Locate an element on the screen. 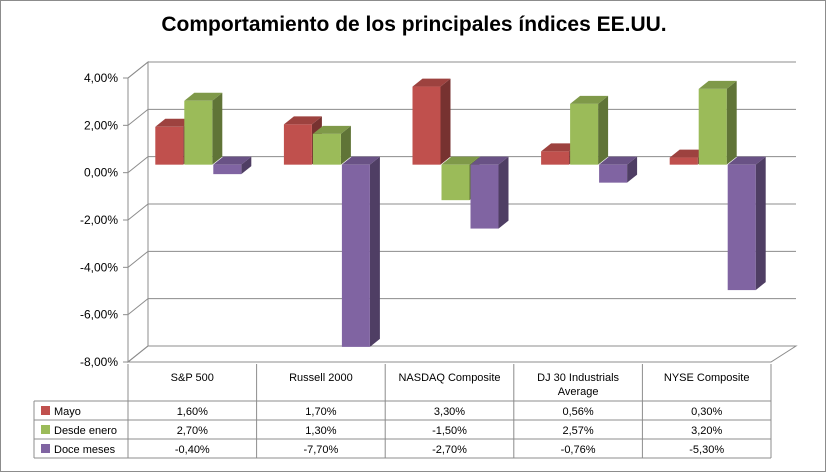 The image size is (826, 473). data-label: -7,70% is located at coordinates (320, 450).